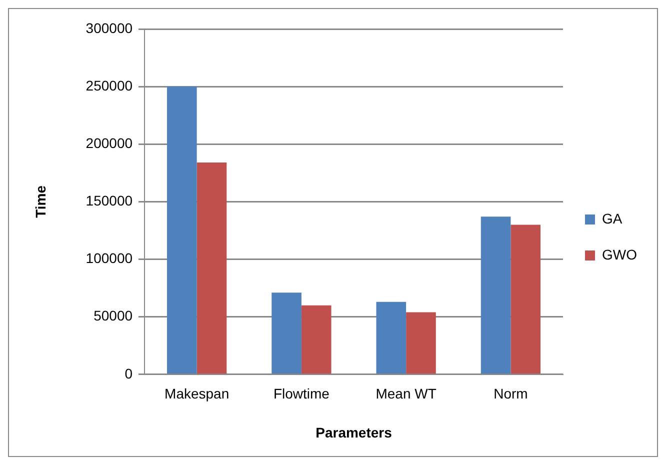  What do you see at coordinates (113, 316) in the screenshot?
I see `y-tick-label: 50000` at bounding box center [113, 316].